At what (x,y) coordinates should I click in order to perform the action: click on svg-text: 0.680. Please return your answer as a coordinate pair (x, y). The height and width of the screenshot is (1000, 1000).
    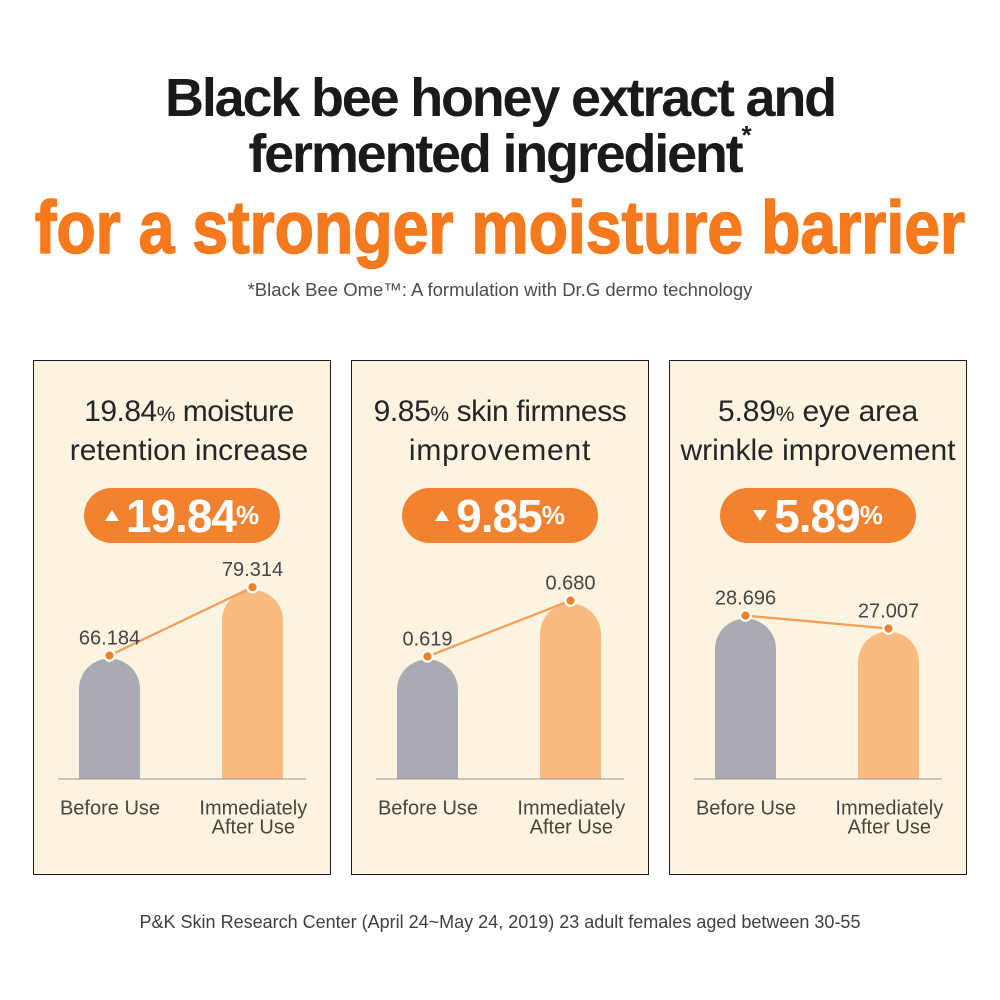
    Looking at the image, I should click on (570, 583).